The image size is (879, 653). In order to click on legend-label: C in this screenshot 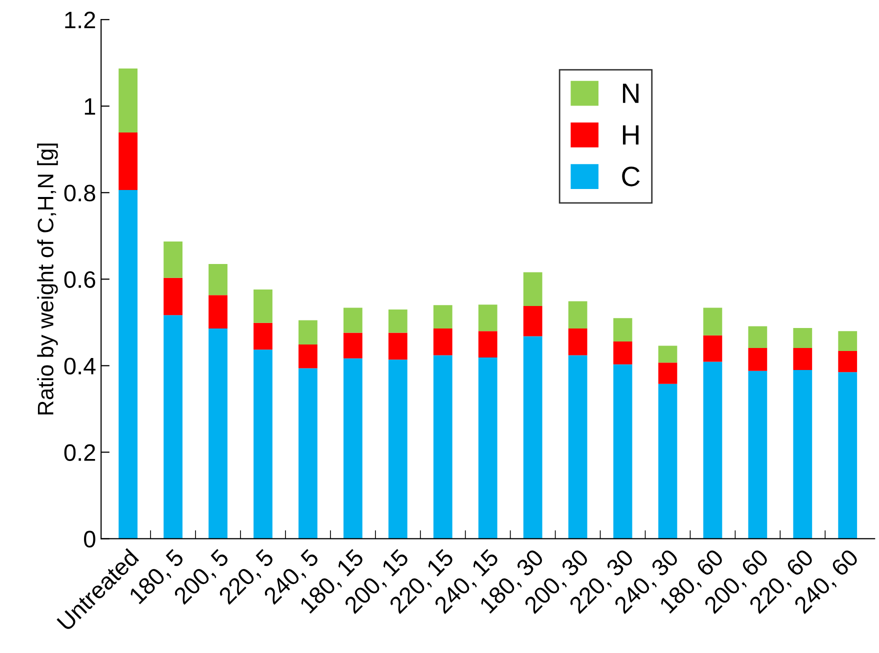, I will do `click(631, 176)`.